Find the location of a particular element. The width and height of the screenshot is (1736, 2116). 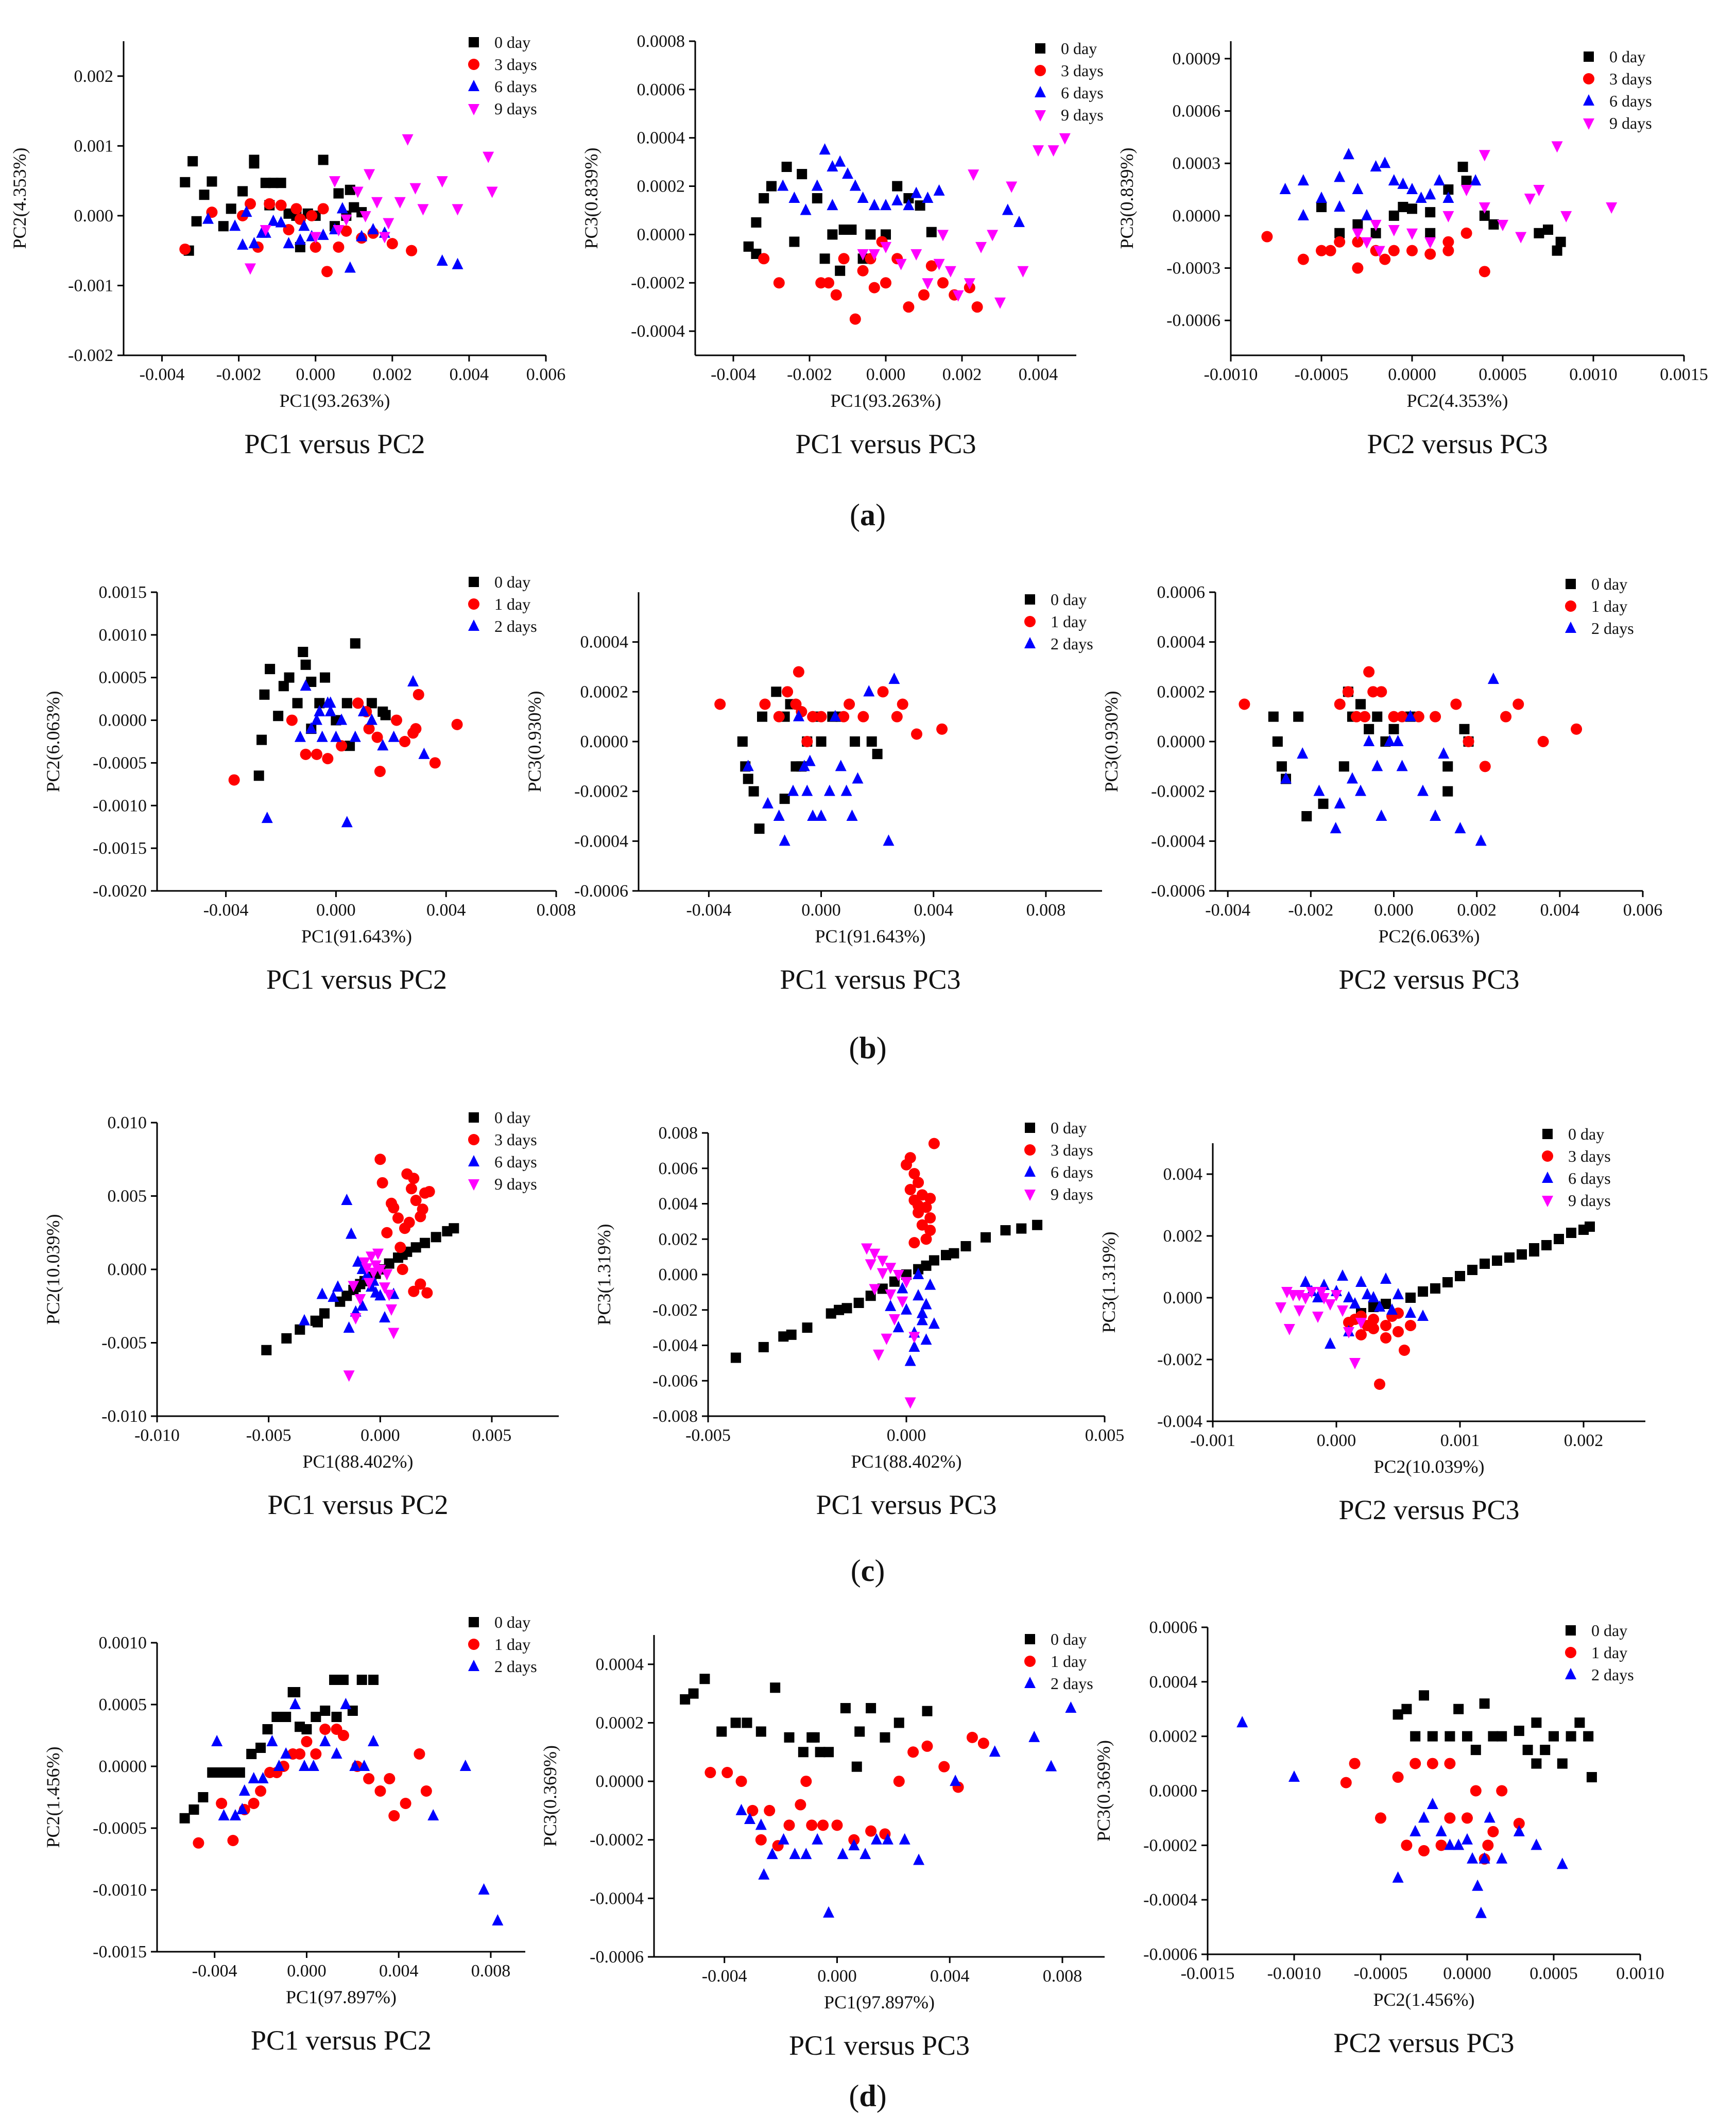

x-axis-title: PC1(97.897%) is located at coordinates (342, 1997).